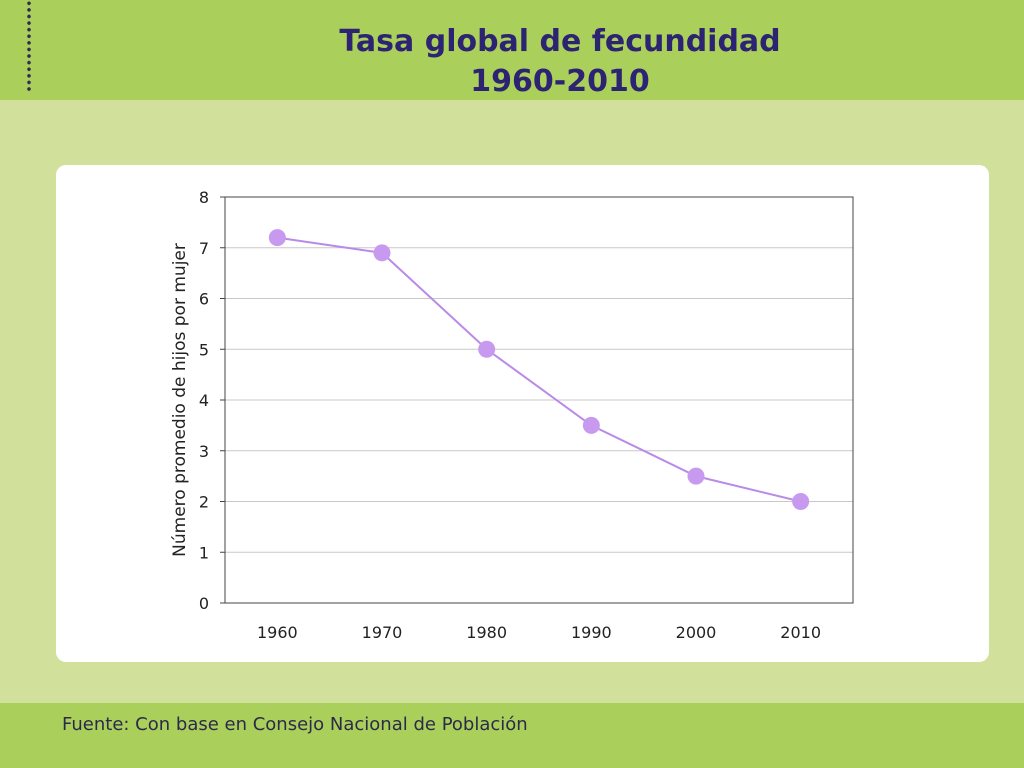 Image resolution: width=1024 pixels, height=768 pixels. I want to click on dotted-decoration, so click(29, 46).